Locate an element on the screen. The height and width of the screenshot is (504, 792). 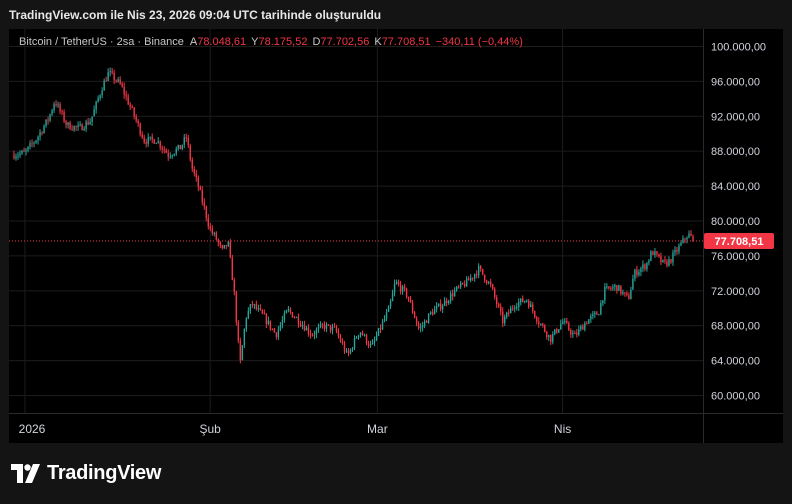
price-tick-label: 72.000,00 is located at coordinates (735, 292).